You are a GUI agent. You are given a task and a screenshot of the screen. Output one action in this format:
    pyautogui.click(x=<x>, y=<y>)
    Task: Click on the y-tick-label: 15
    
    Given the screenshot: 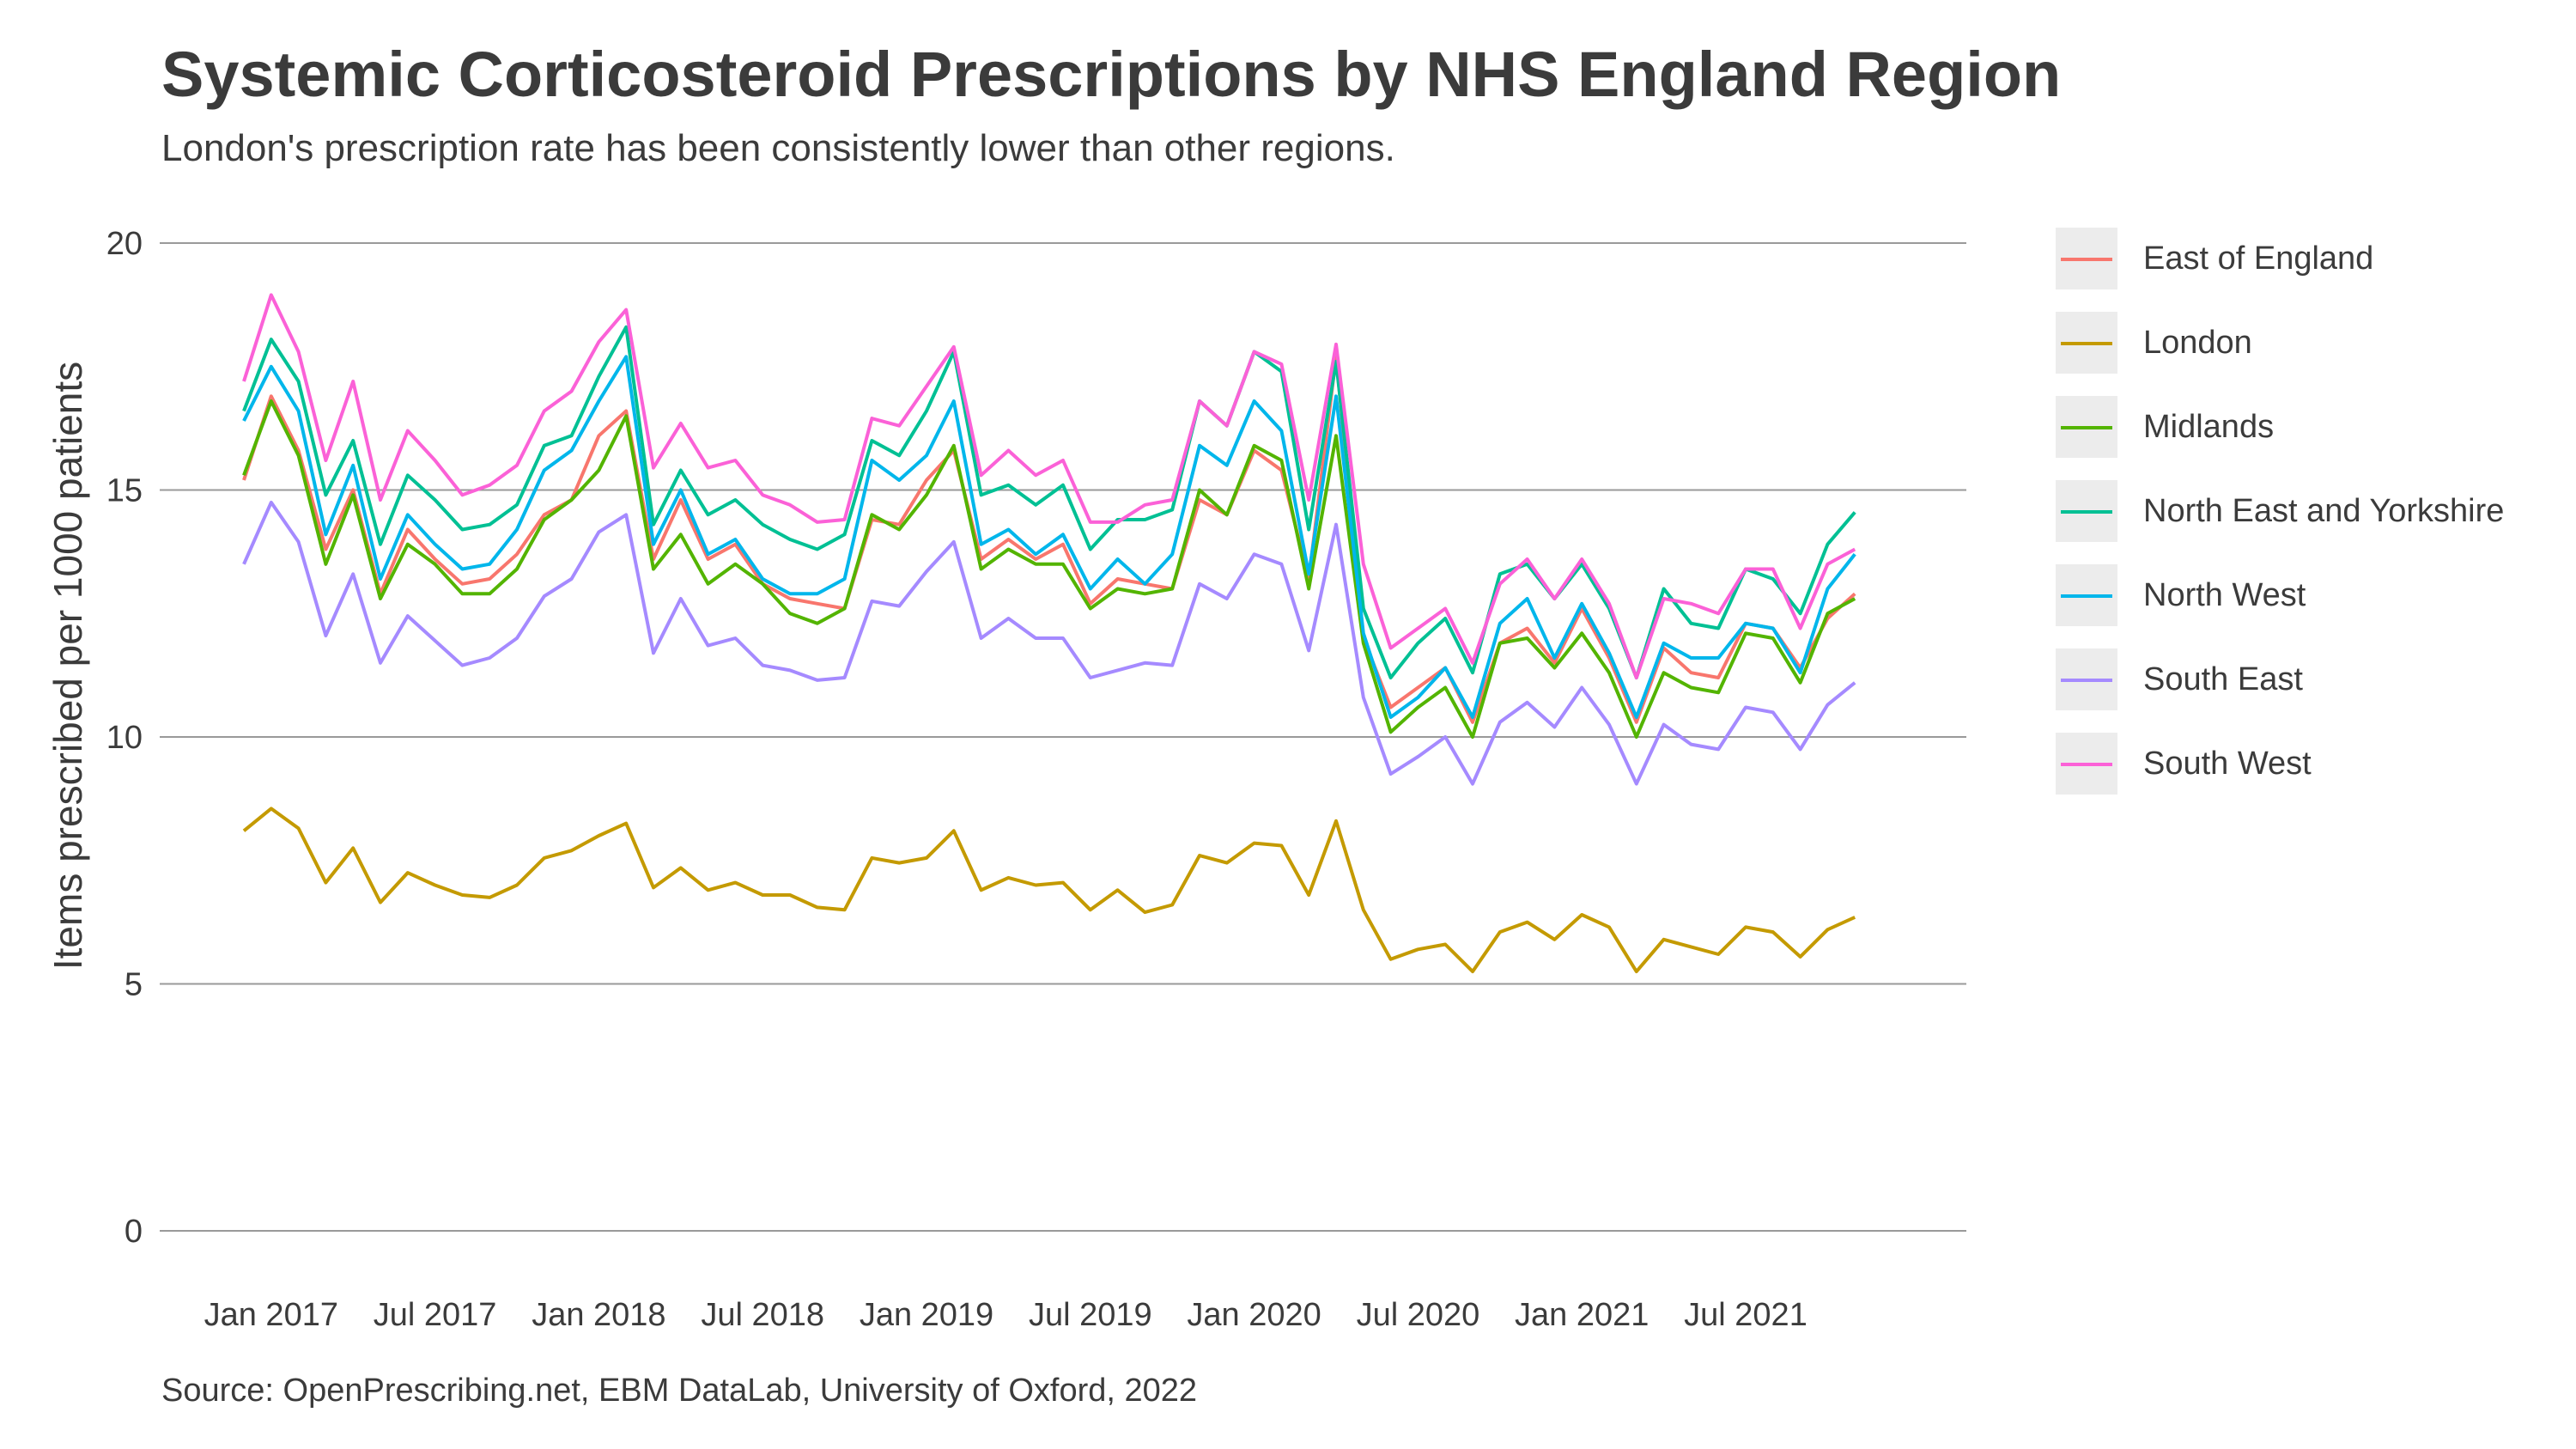 What is the action you would take?
    pyautogui.click(x=124, y=491)
    